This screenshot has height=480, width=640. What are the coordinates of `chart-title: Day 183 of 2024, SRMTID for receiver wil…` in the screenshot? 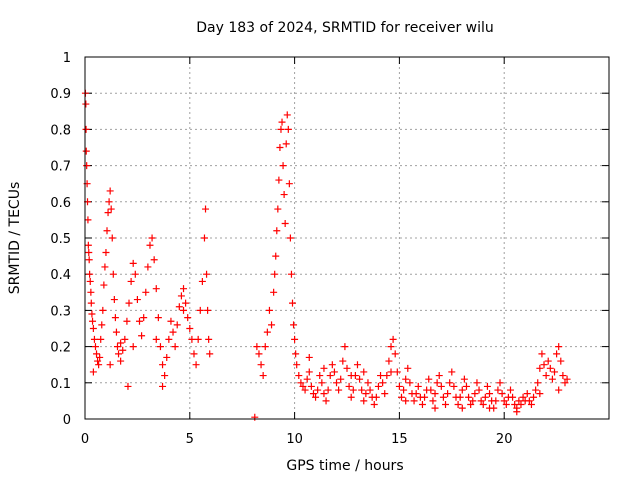 It's located at (345, 28).